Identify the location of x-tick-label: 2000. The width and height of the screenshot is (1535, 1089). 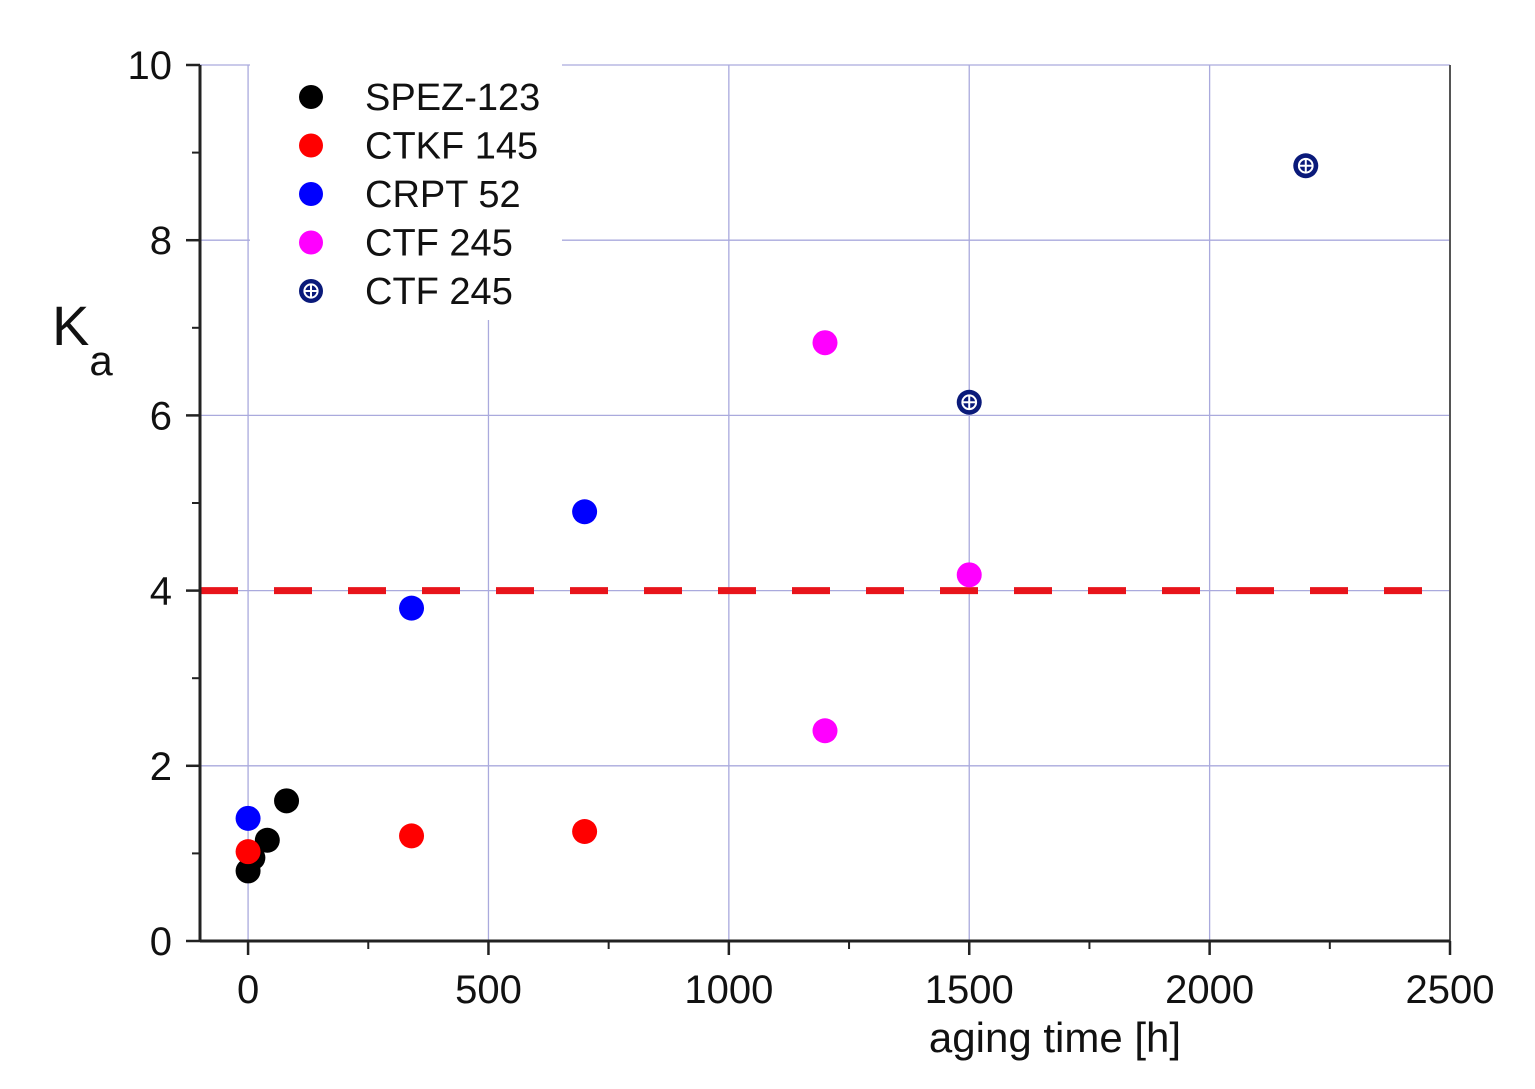
(1209, 990).